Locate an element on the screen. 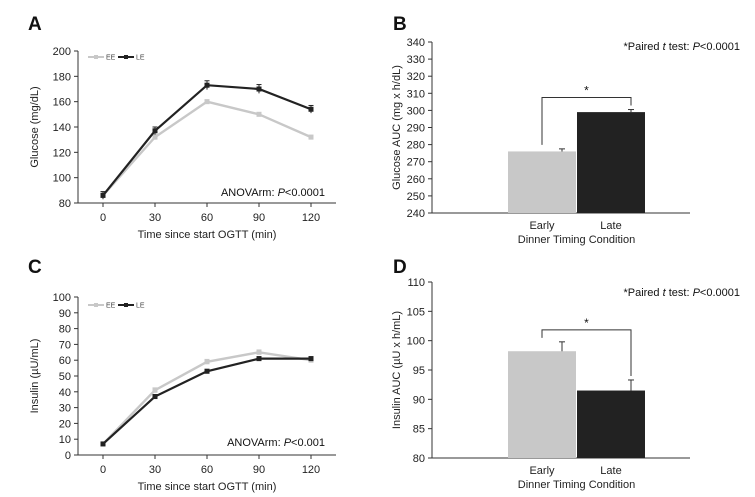 The width and height of the screenshot is (755, 497). y-tick-label: 0 is located at coordinates (68, 456).